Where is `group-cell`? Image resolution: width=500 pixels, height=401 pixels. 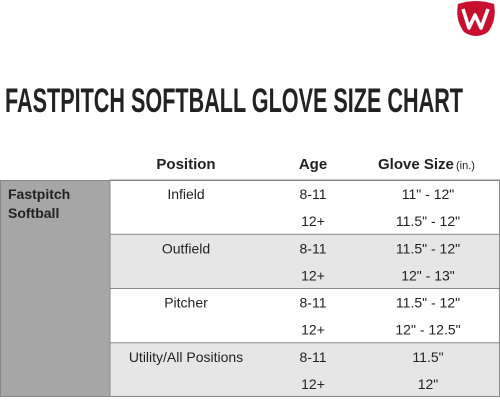
group-cell is located at coordinates (55, 288).